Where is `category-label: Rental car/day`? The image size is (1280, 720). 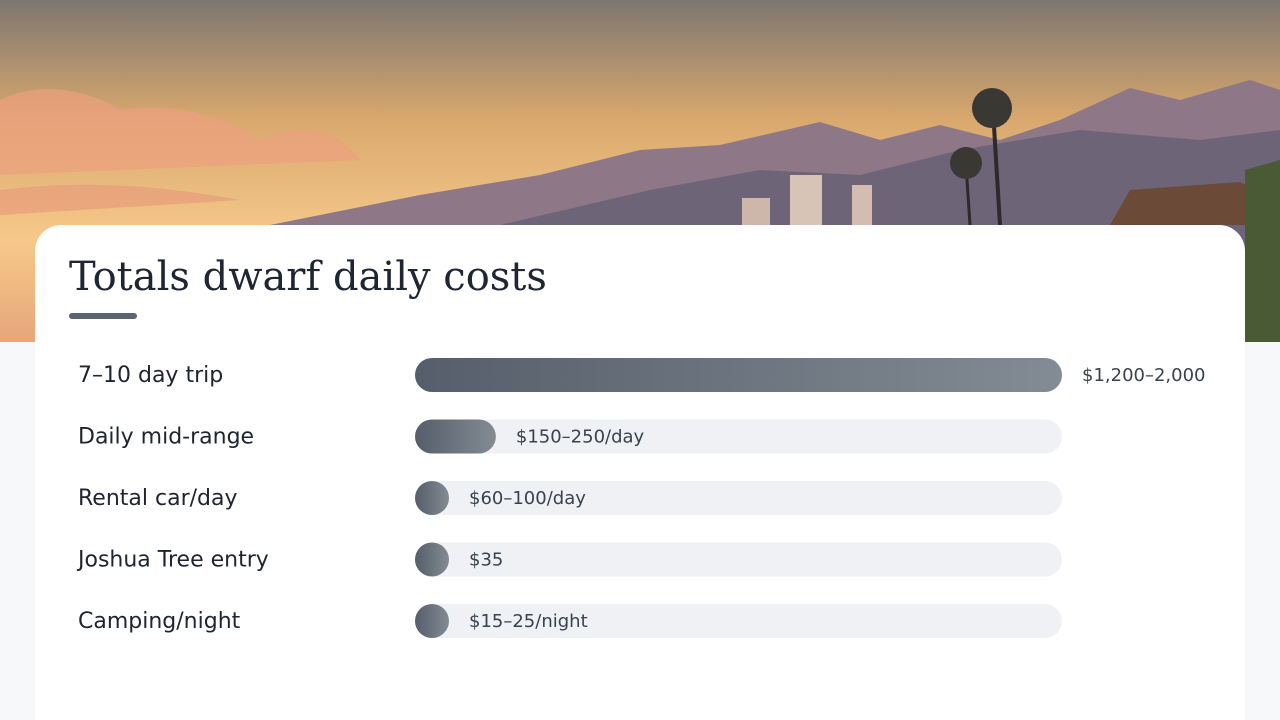
category-label: Rental car/day is located at coordinates (158, 498).